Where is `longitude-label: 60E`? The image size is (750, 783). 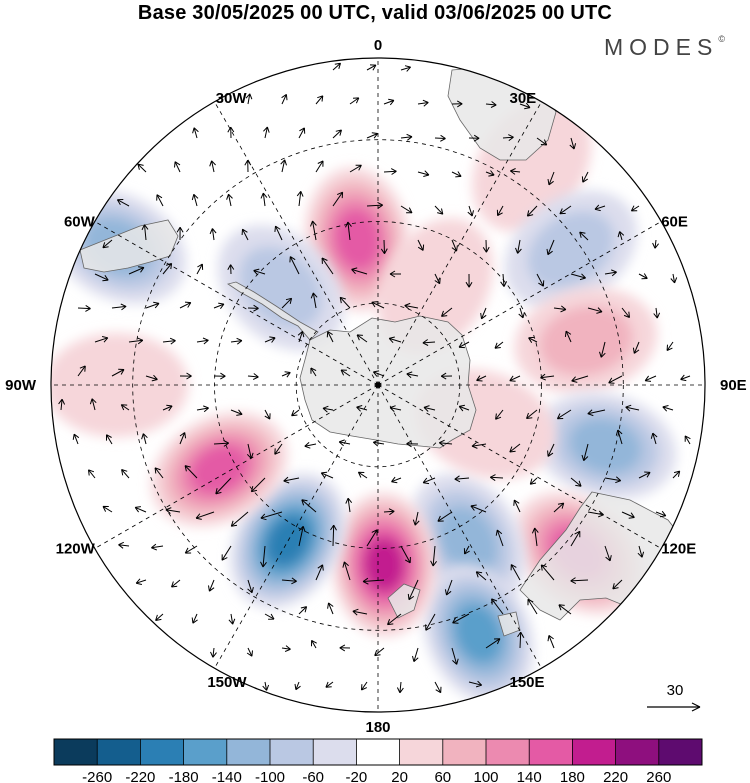 longitude-label: 60E is located at coordinates (674, 222).